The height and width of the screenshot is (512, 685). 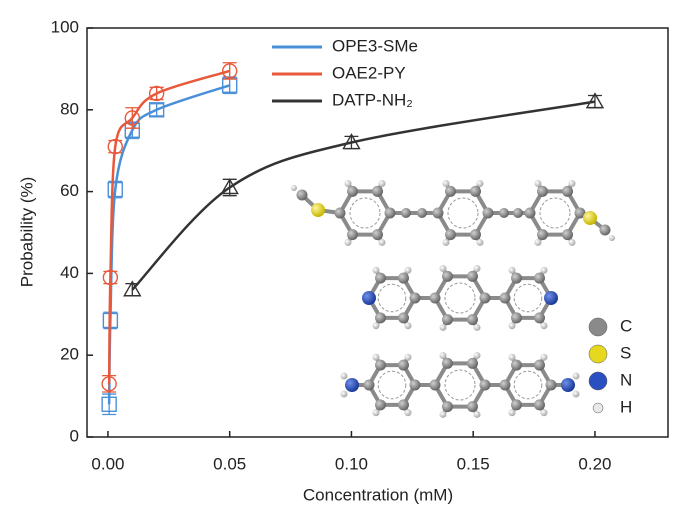 What do you see at coordinates (375, 45) in the screenshot?
I see `legend-label: OPE3-SMe` at bounding box center [375, 45].